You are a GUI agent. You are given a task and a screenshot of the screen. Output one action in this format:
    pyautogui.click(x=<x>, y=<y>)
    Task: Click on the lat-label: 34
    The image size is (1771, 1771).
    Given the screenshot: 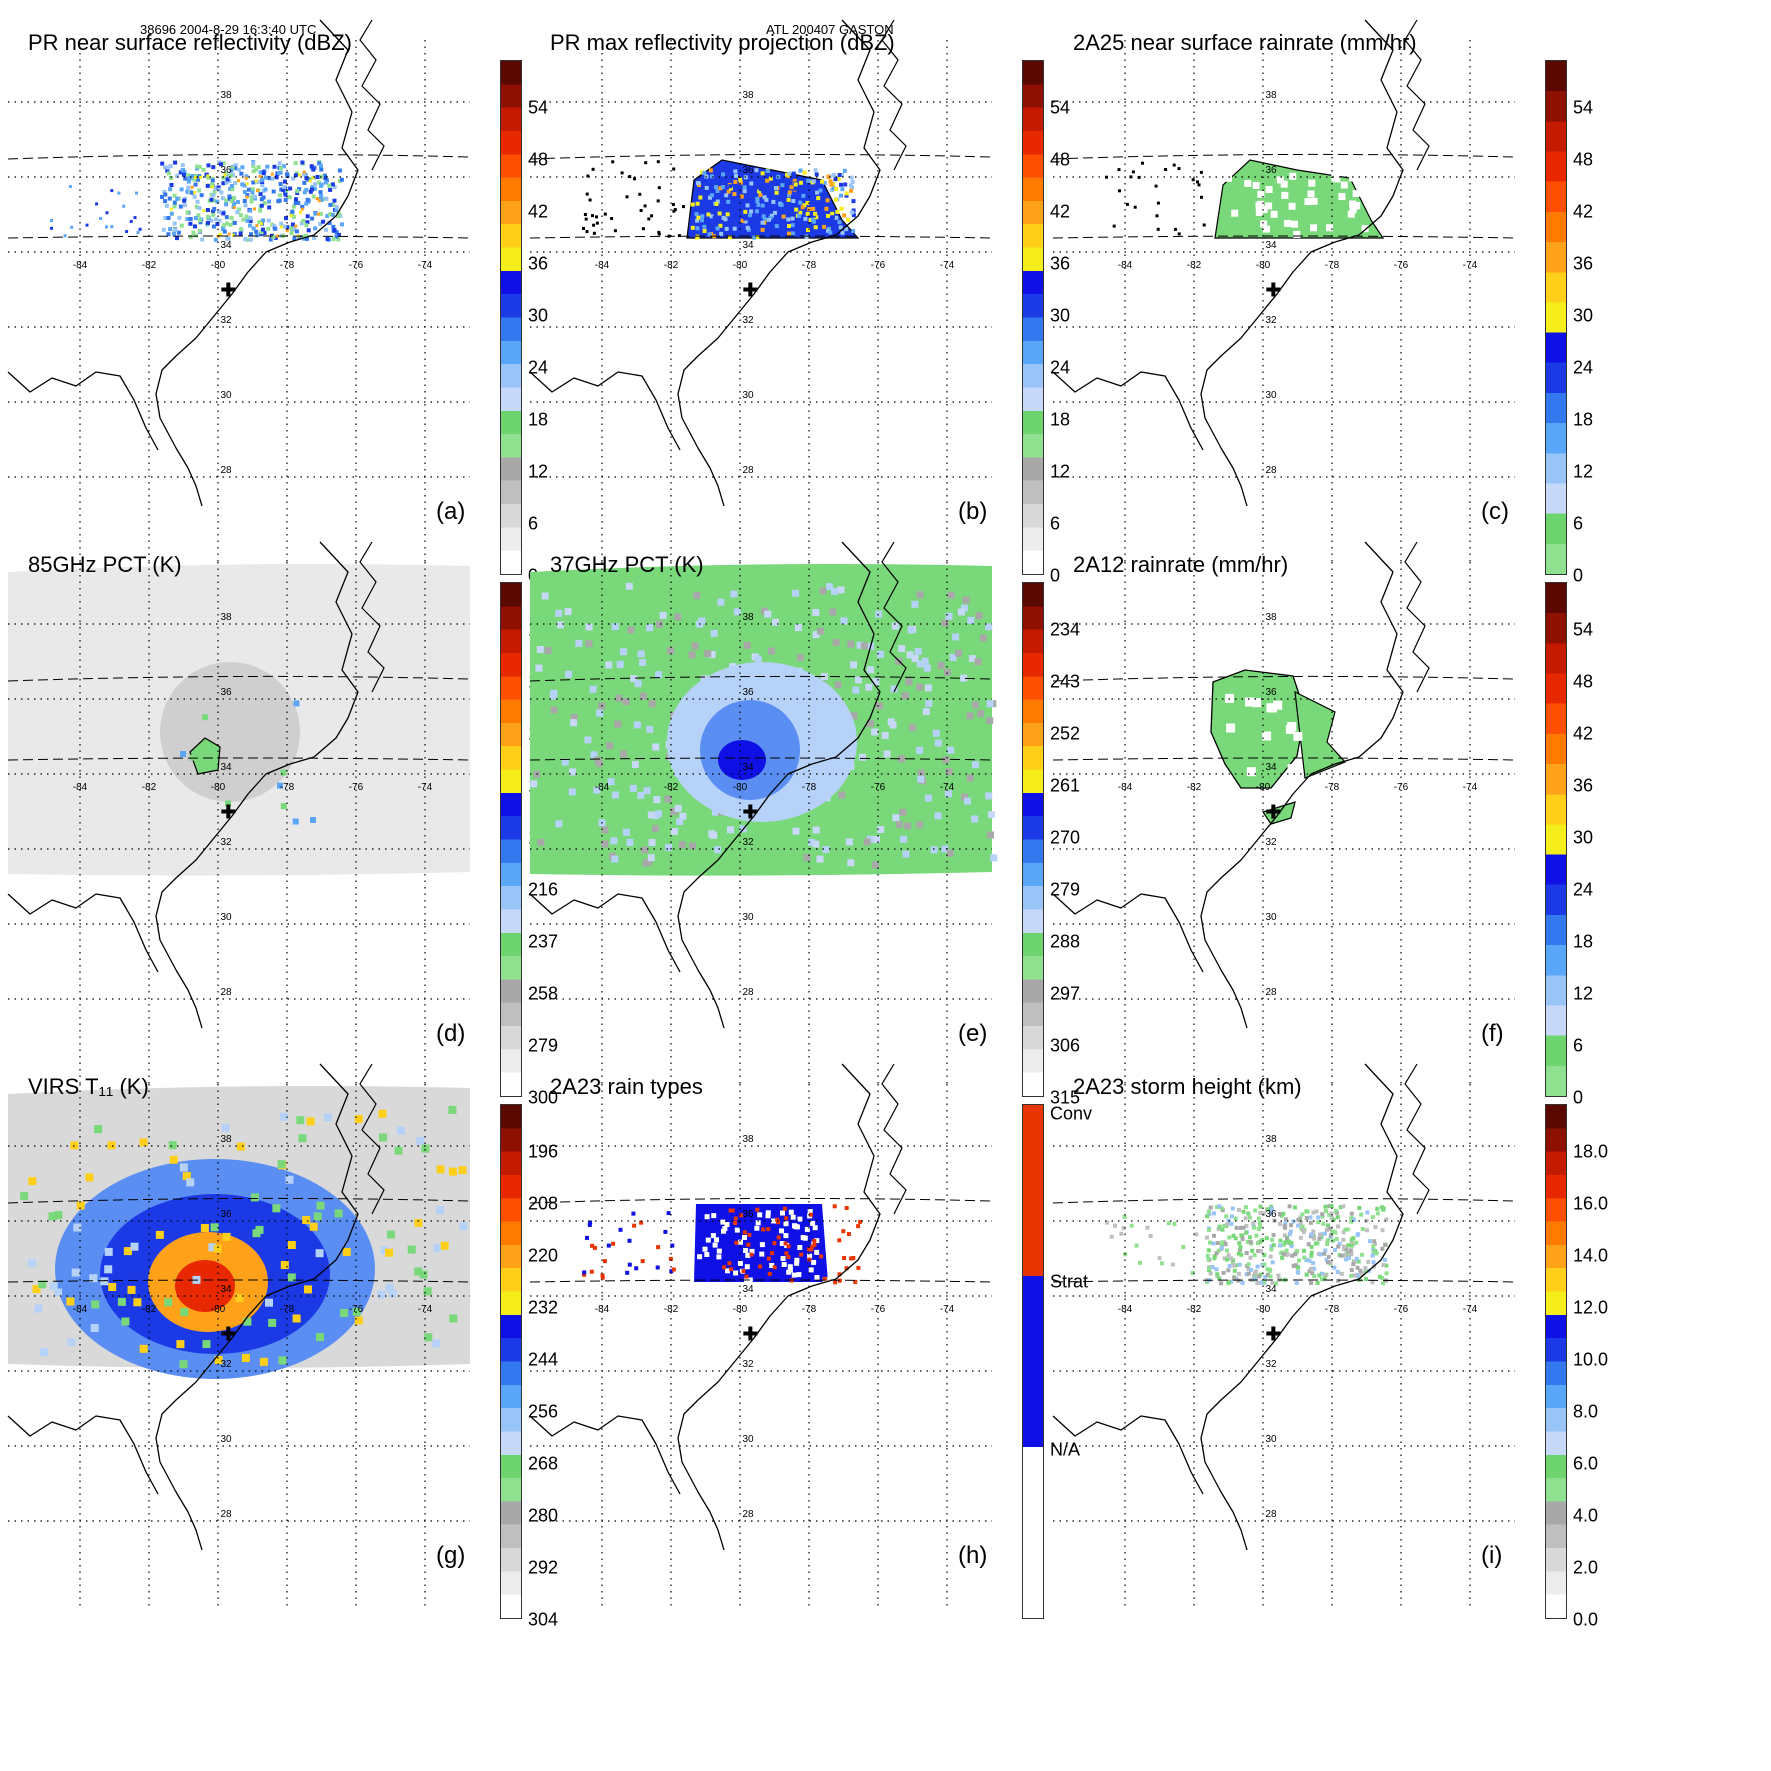 What is the action you would take?
    pyautogui.click(x=226, y=245)
    